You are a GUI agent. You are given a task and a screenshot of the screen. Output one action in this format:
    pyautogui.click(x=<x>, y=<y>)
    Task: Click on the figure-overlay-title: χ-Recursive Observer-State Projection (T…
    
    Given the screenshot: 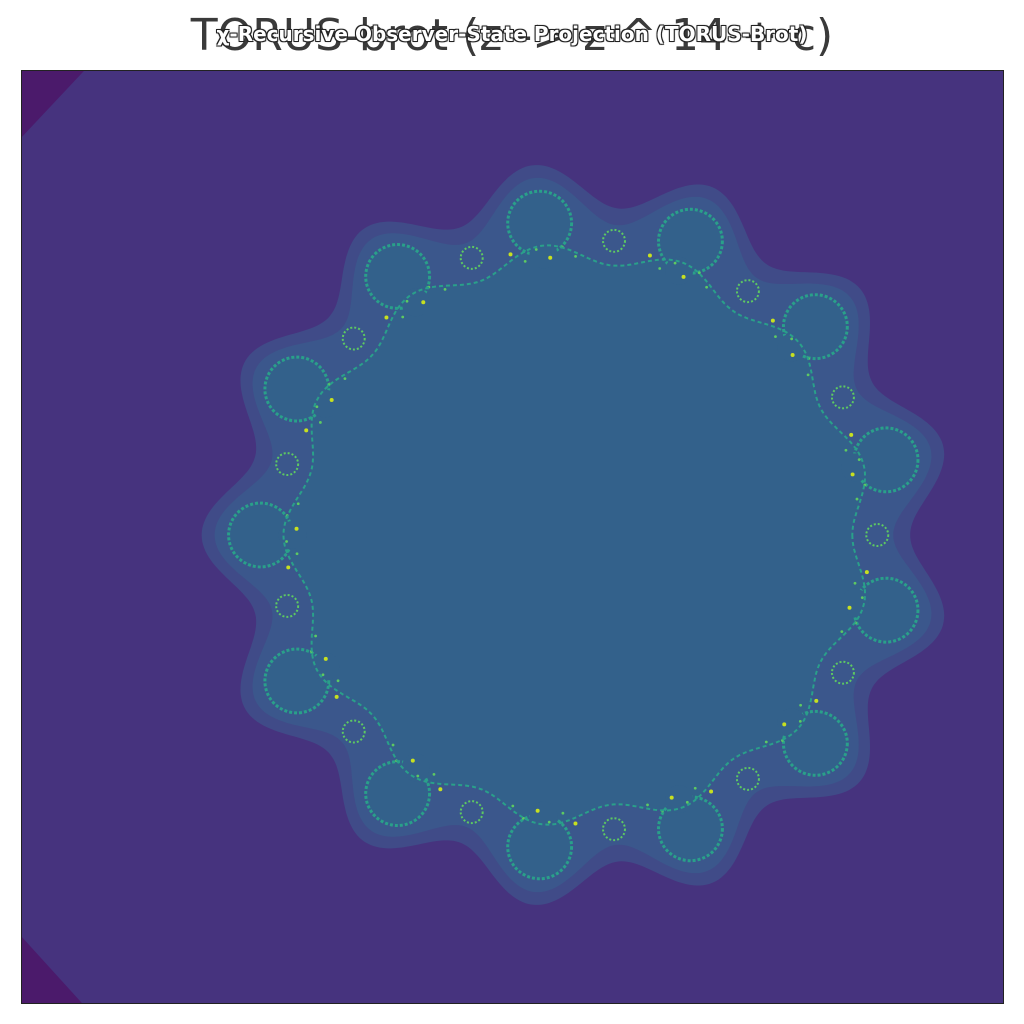 What is the action you would take?
    pyautogui.click(x=512, y=34)
    